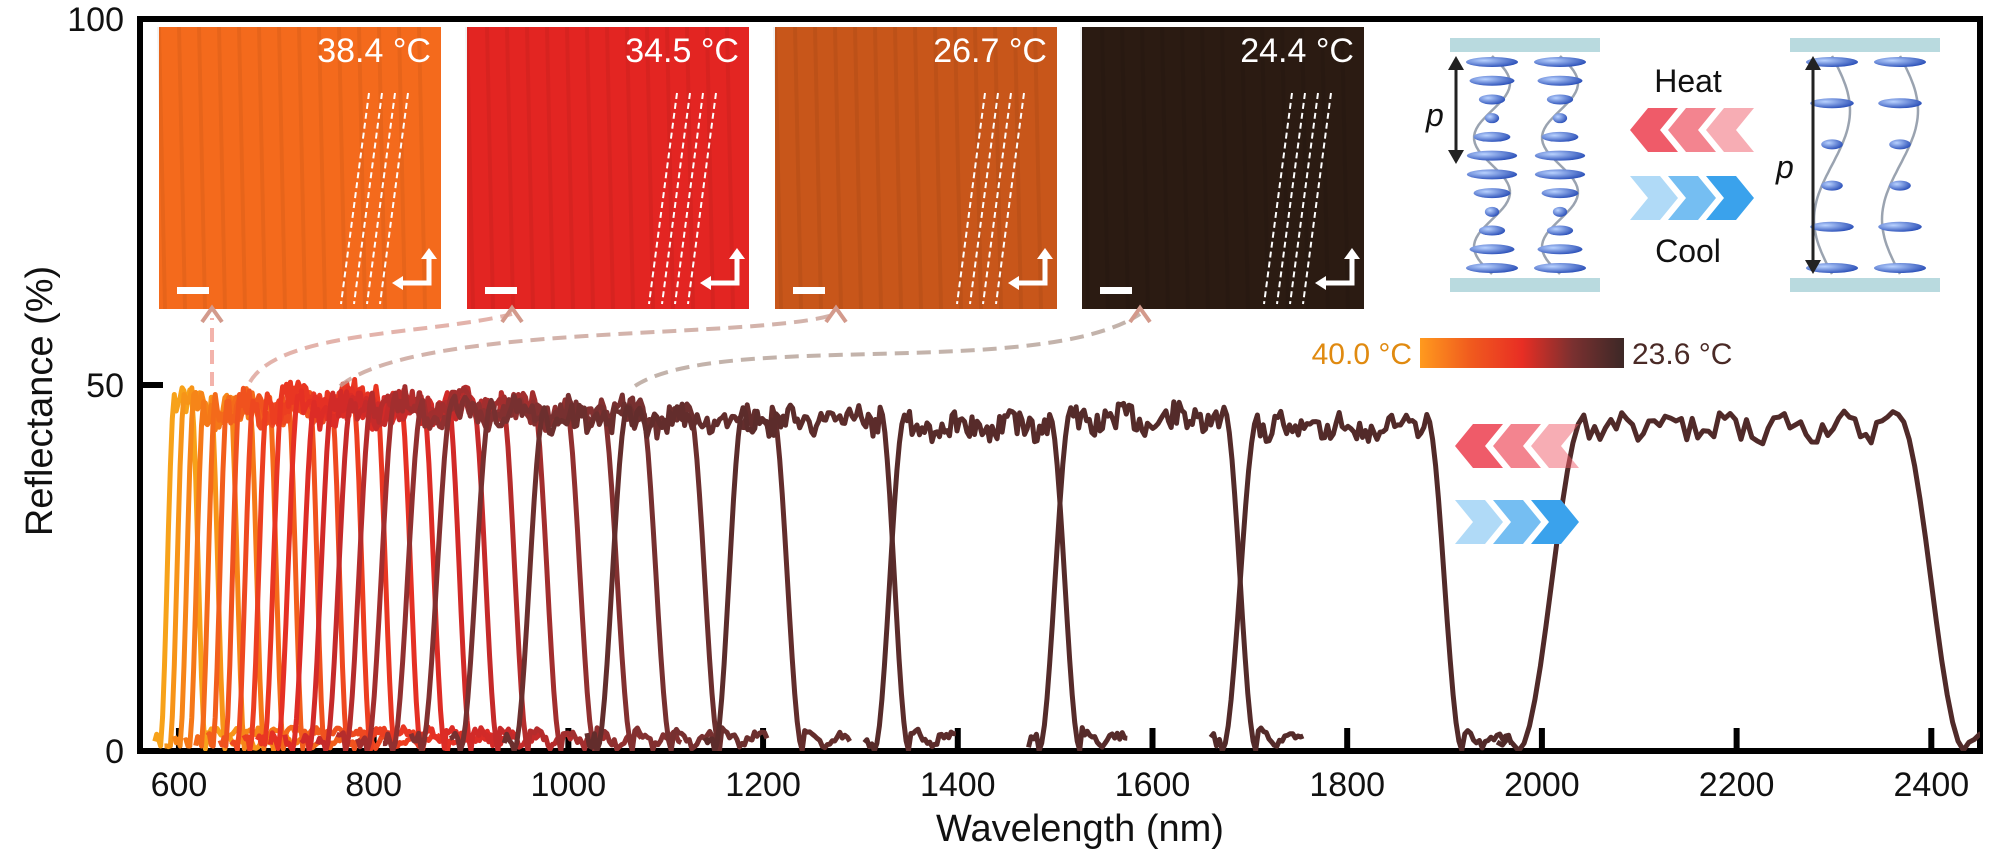 This screenshot has width=2000, height=864. I want to click on x-tick-label: 1400, so click(958, 785).